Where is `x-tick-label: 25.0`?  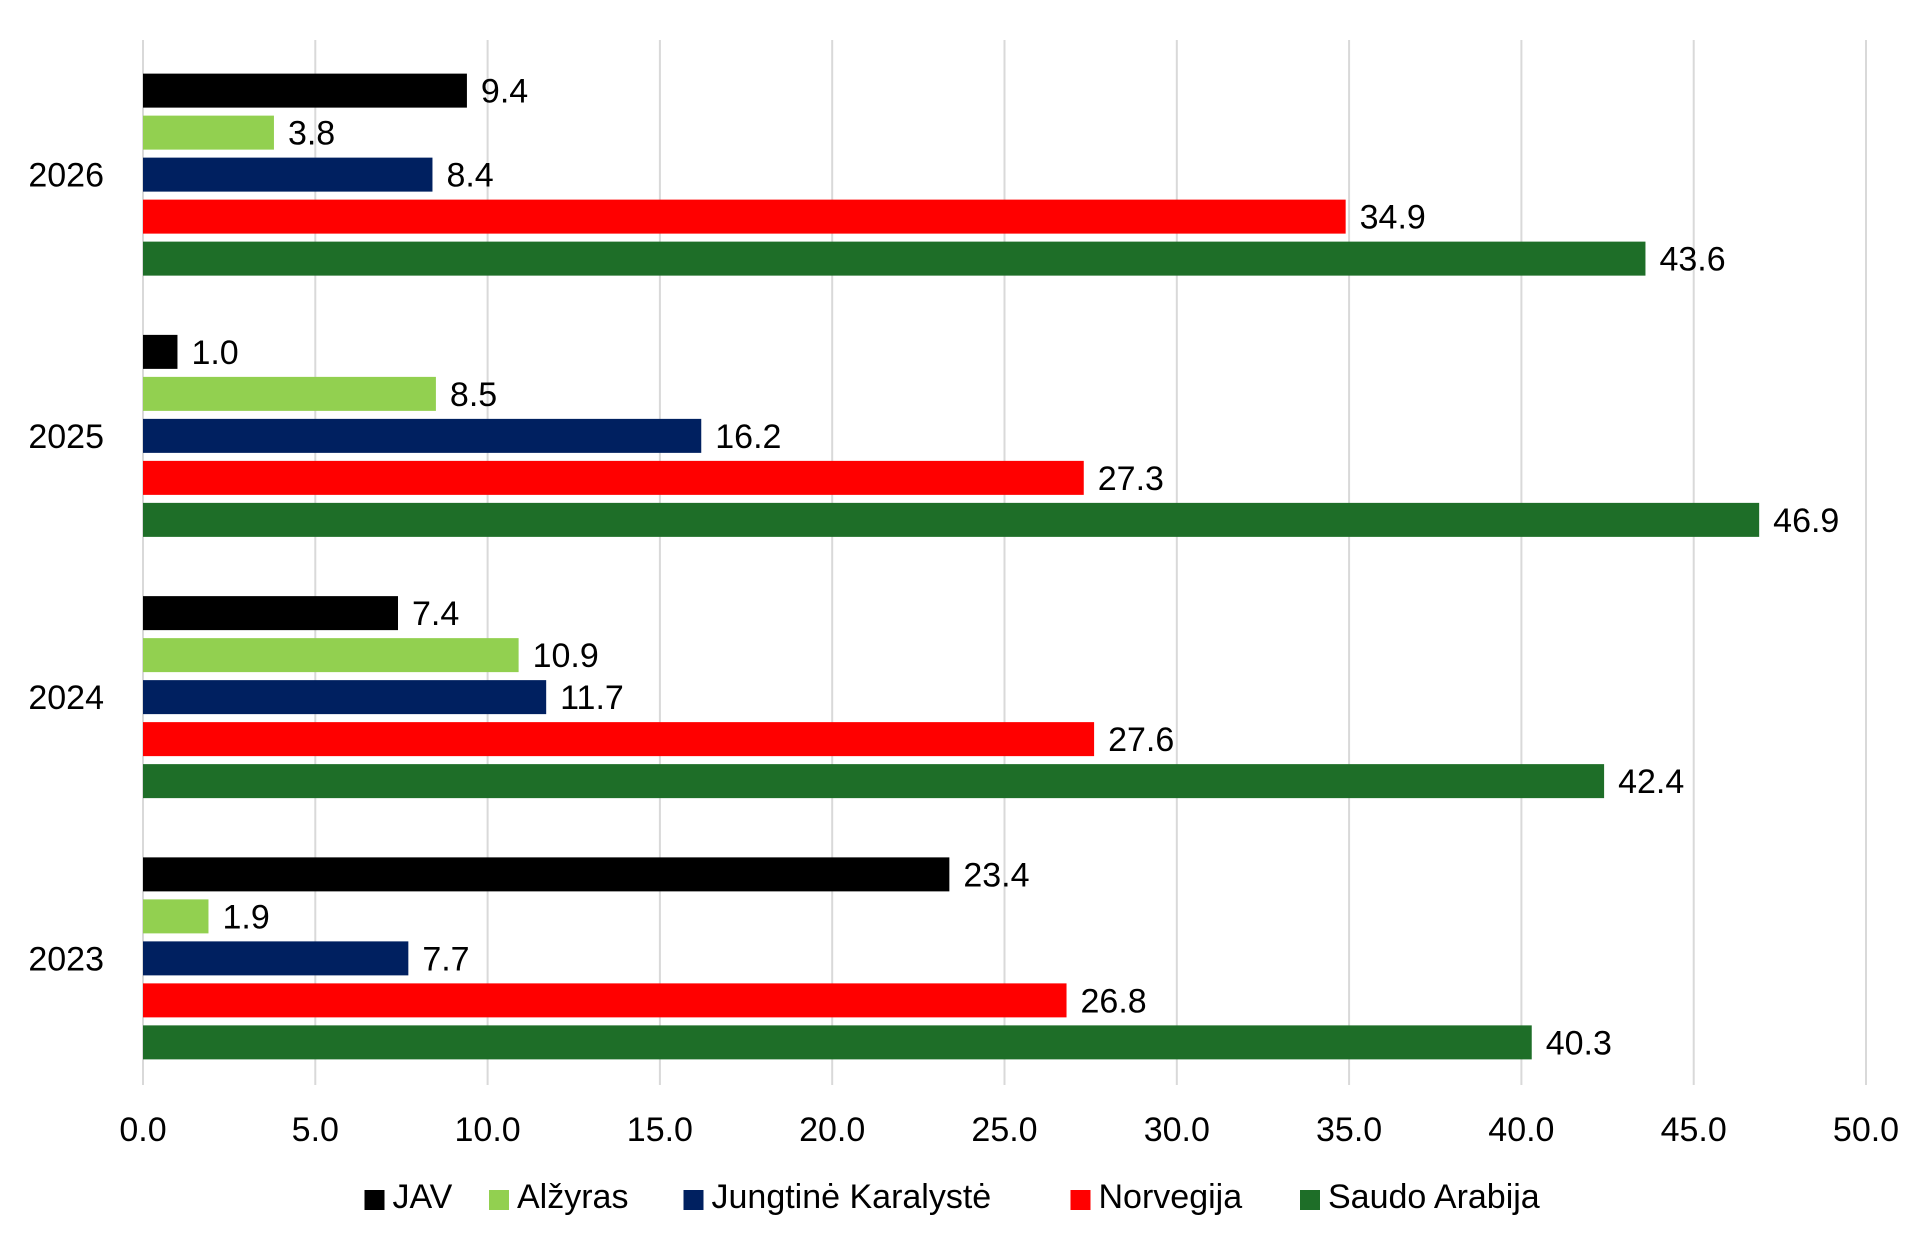
x-tick-label: 25.0 is located at coordinates (1004, 1130).